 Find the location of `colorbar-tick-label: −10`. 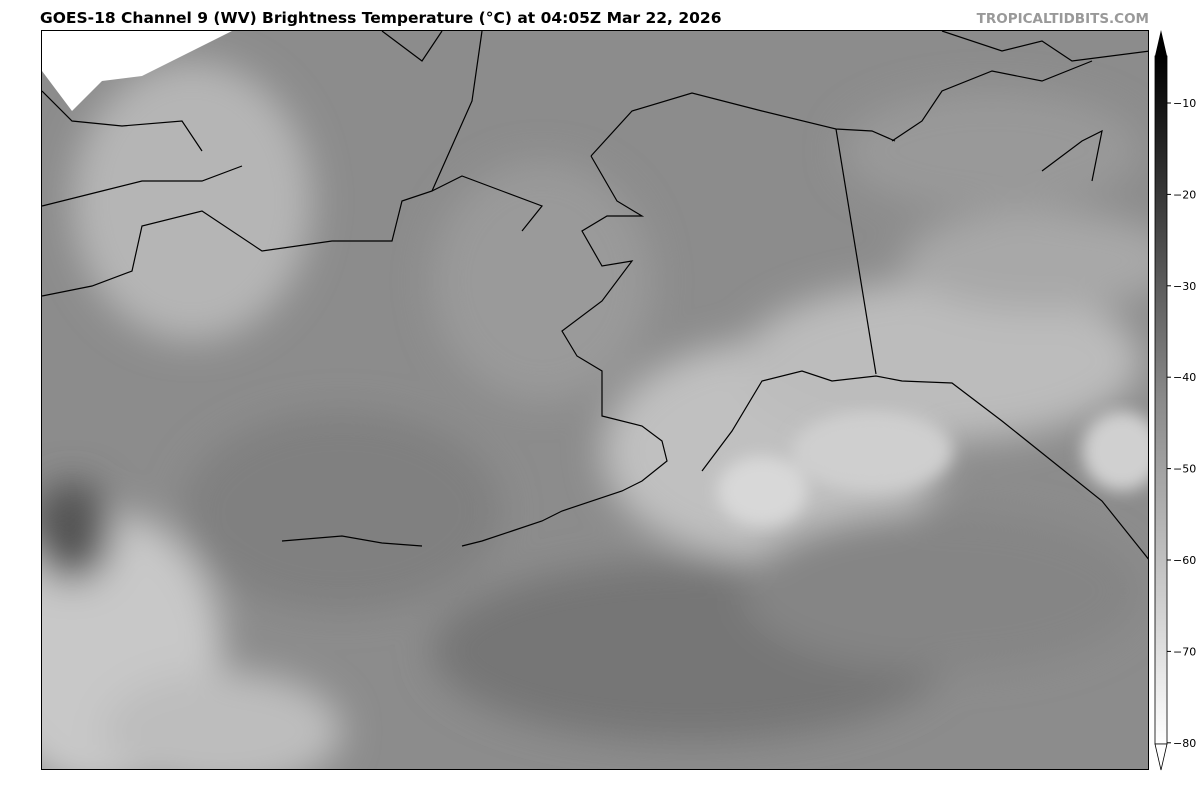

colorbar-tick-label: −10 is located at coordinates (1184, 103).